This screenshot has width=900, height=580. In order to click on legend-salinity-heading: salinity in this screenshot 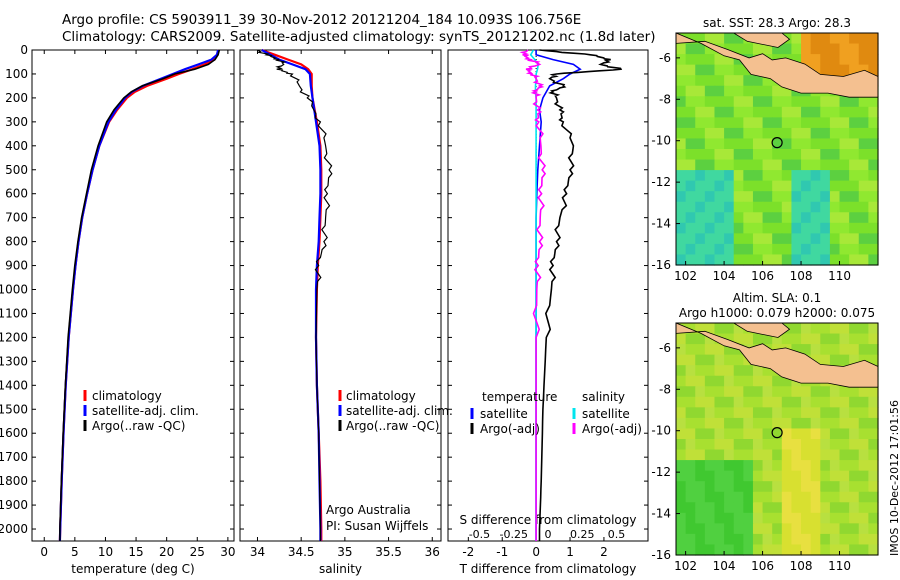, I will do `click(603, 397)`.